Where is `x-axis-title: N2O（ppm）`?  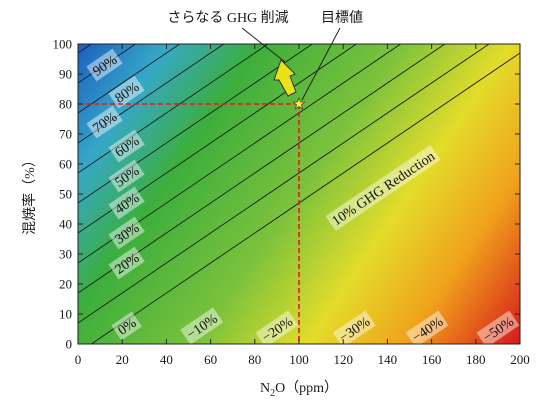 x-axis-title: N2O（ppm） is located at coordinates (299, 389).